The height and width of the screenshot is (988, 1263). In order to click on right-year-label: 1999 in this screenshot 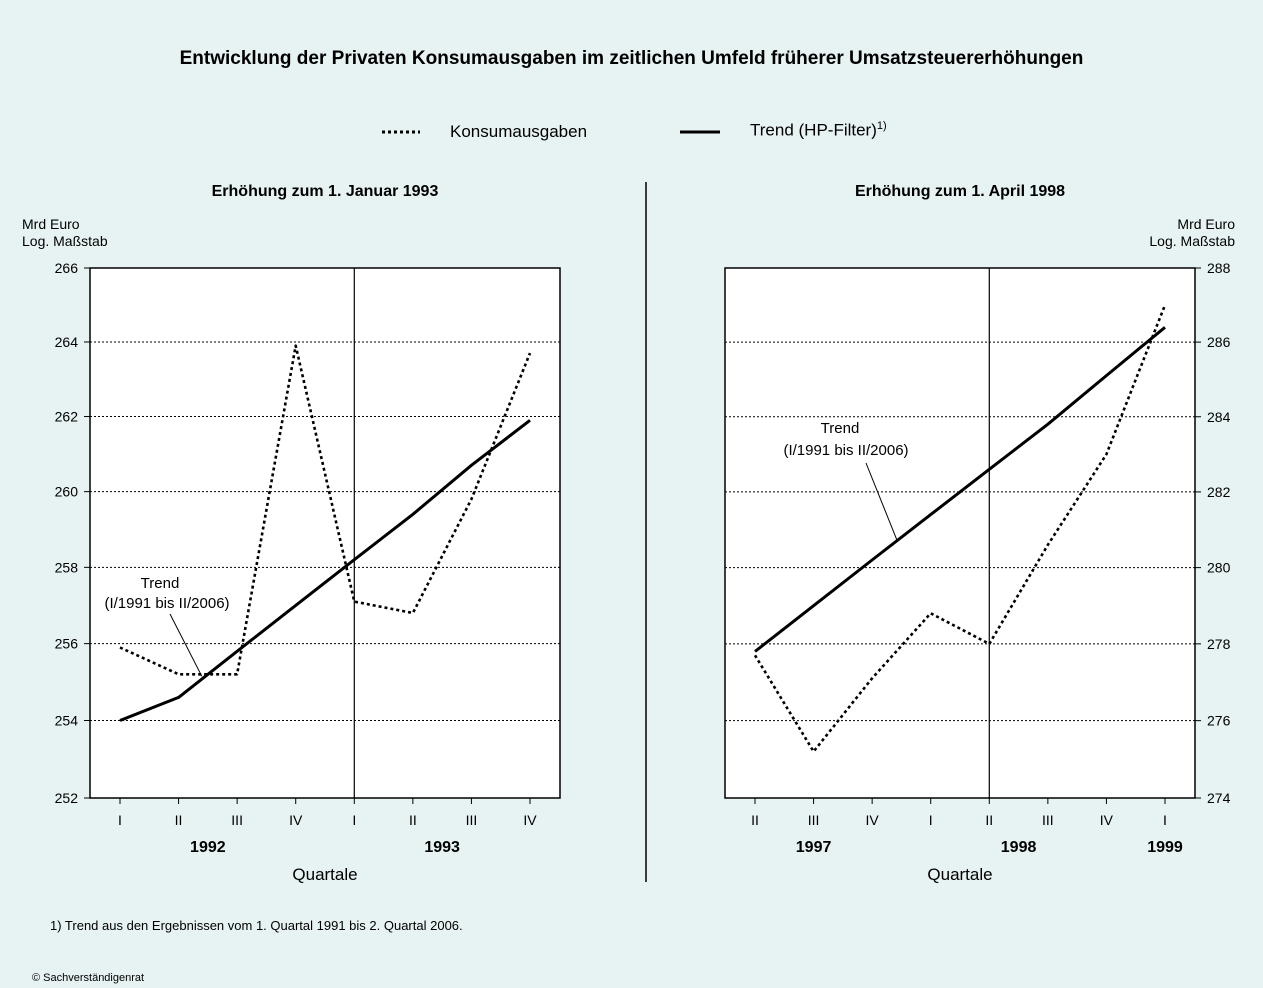, I will do `click(1165, 847)`.